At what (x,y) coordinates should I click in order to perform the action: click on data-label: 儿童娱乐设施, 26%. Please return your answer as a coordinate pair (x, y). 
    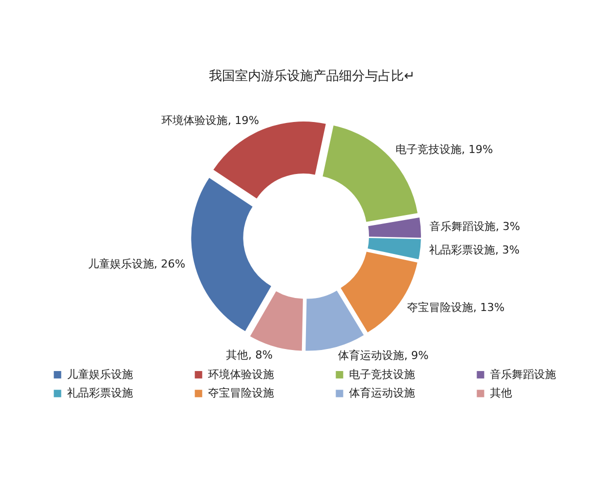
    Looking at the image, I should click on (137, 263).